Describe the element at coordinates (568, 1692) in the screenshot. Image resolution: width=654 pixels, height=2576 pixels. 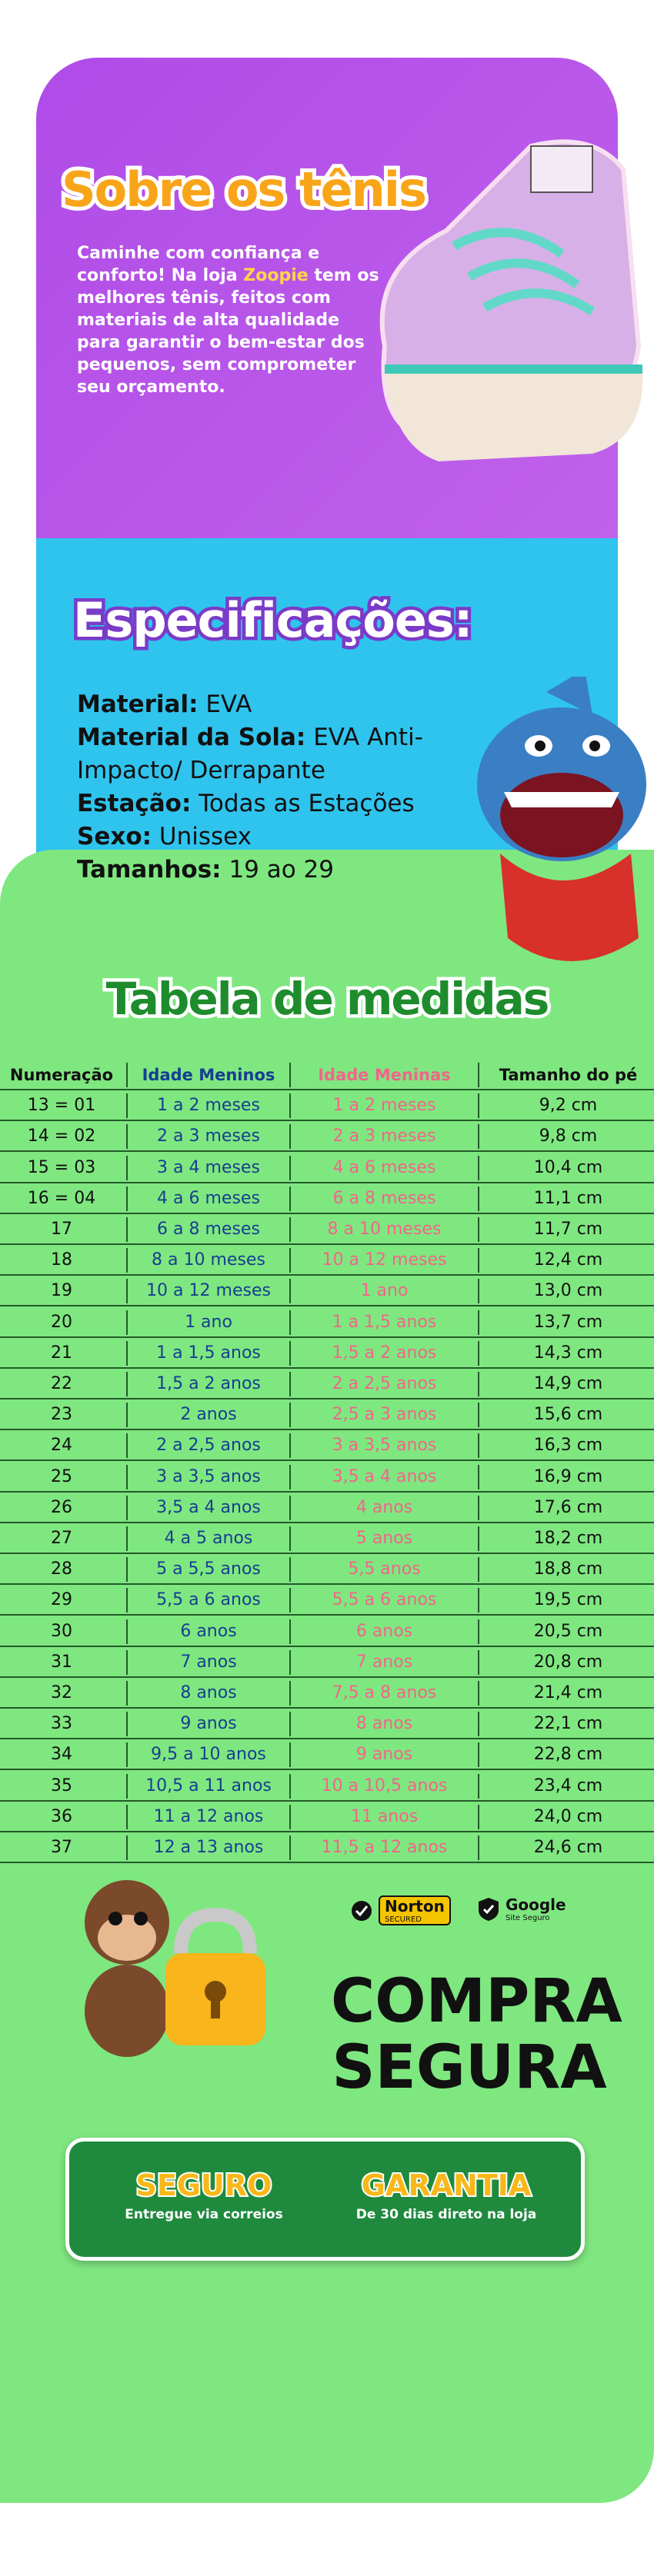
I see `table-cell: 21,4 cm` at that location.